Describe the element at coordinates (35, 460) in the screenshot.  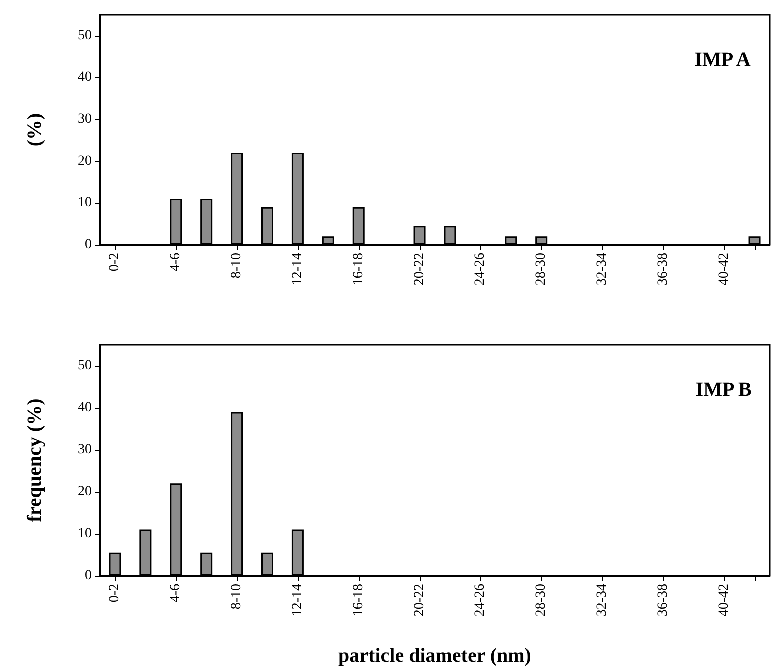
I see `y-axis-title: frequency (%)` at that location.